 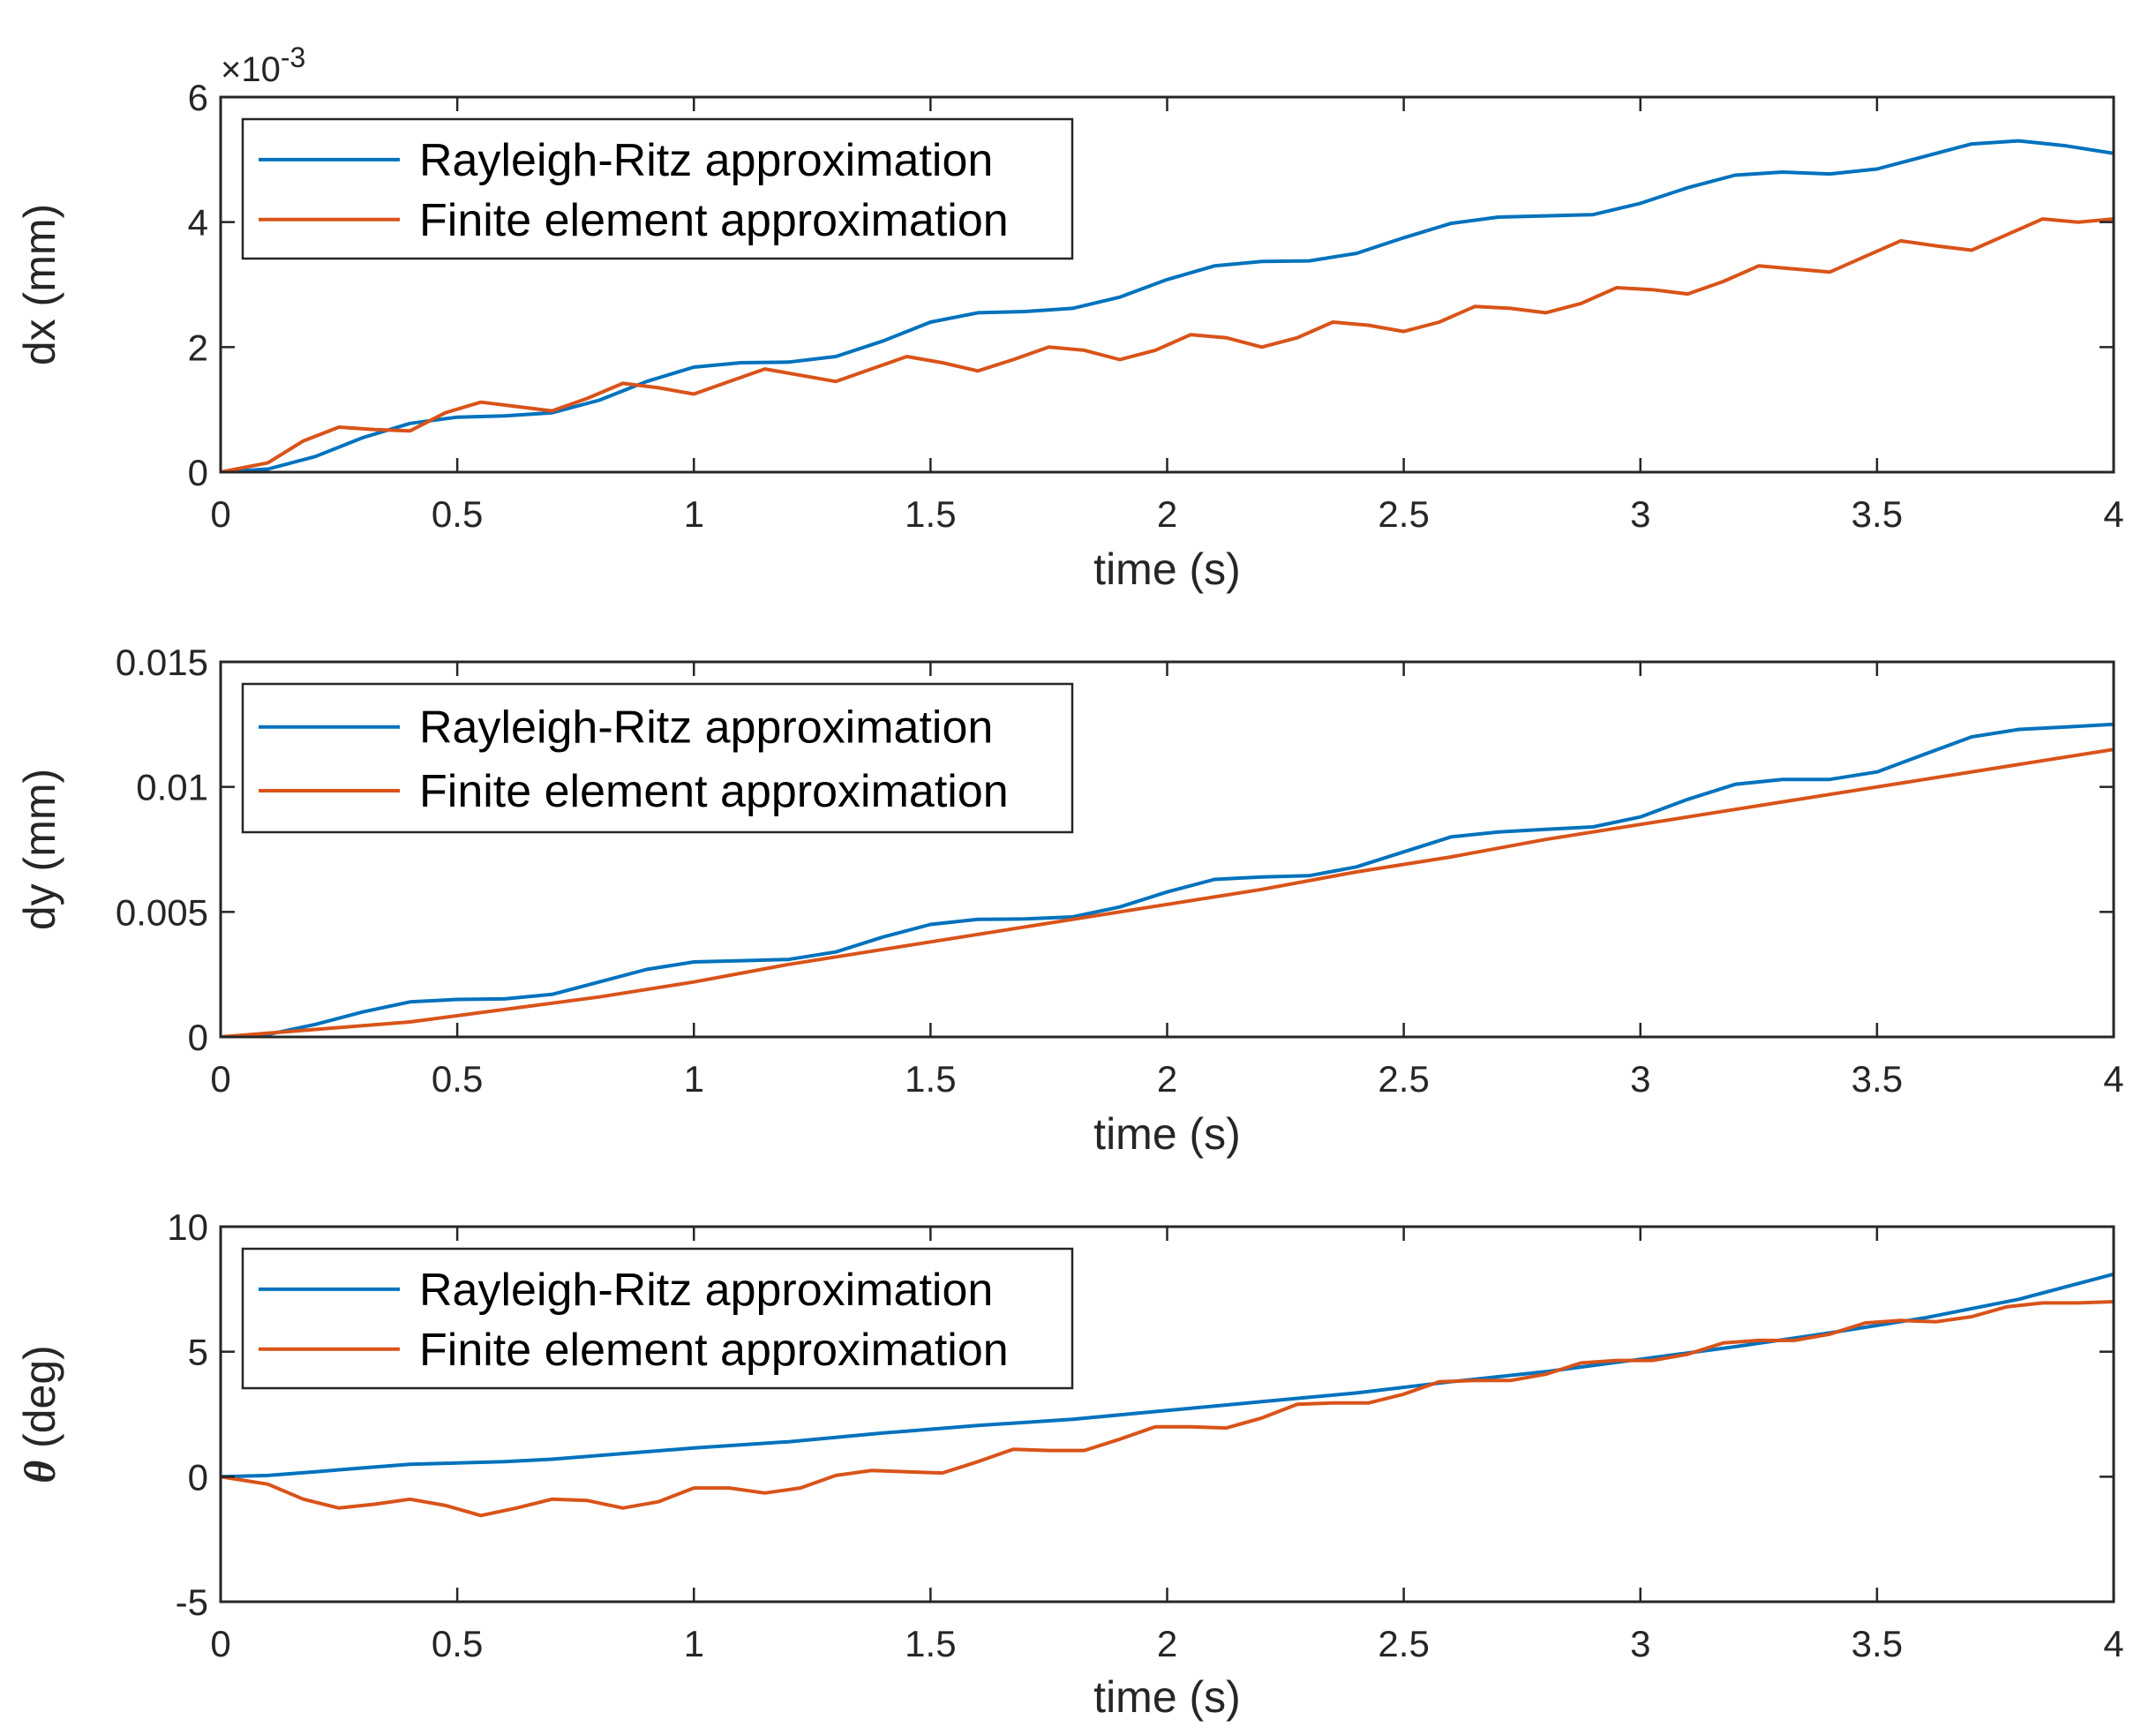 I want to click on theta-symbol: θ, so click(x=39, y=1472).